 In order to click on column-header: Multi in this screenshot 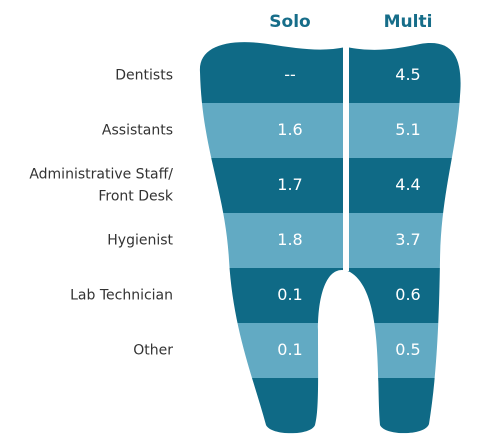, I will do `click(408, 22)`.